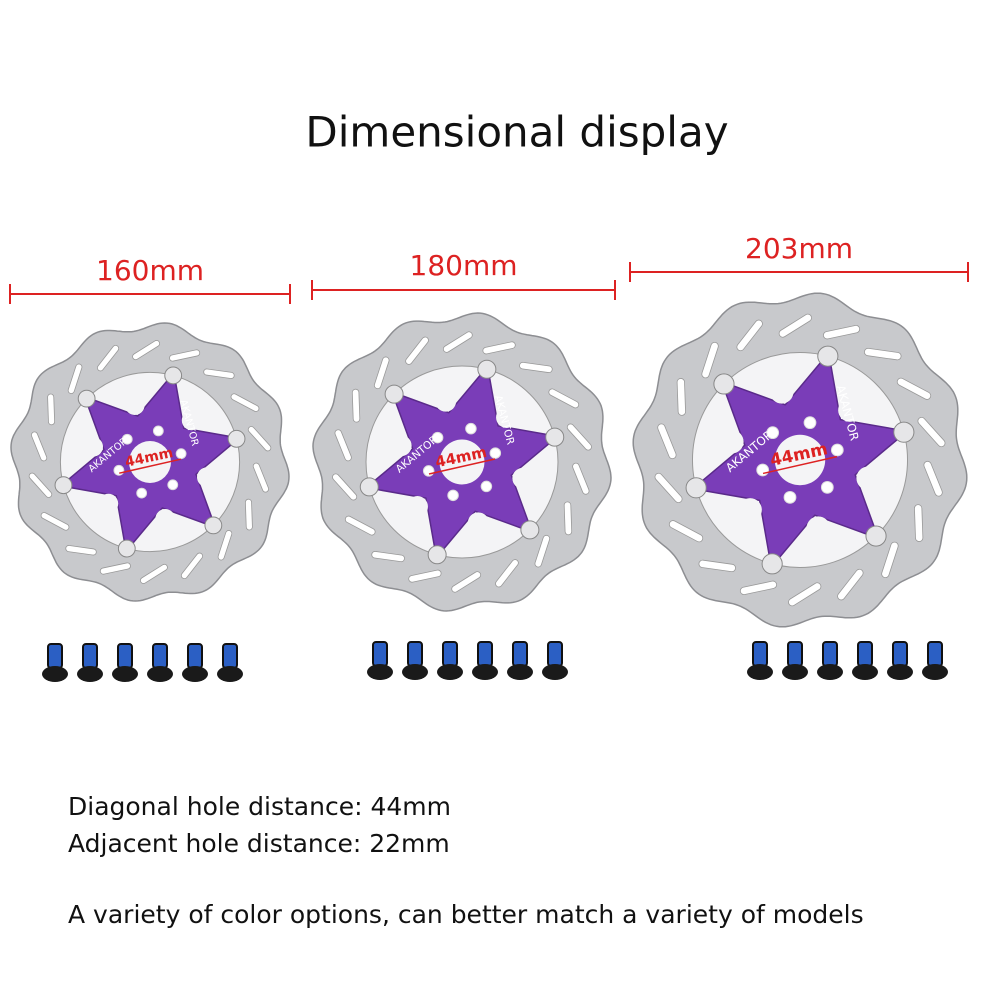 The width and height of the screenshot is (1000, 1000). What do you see at coordinates (259, 843) in the screenshot?
I see `spec-line: Adjacent hole distance: 22mm` at bounding box center [259, 843].